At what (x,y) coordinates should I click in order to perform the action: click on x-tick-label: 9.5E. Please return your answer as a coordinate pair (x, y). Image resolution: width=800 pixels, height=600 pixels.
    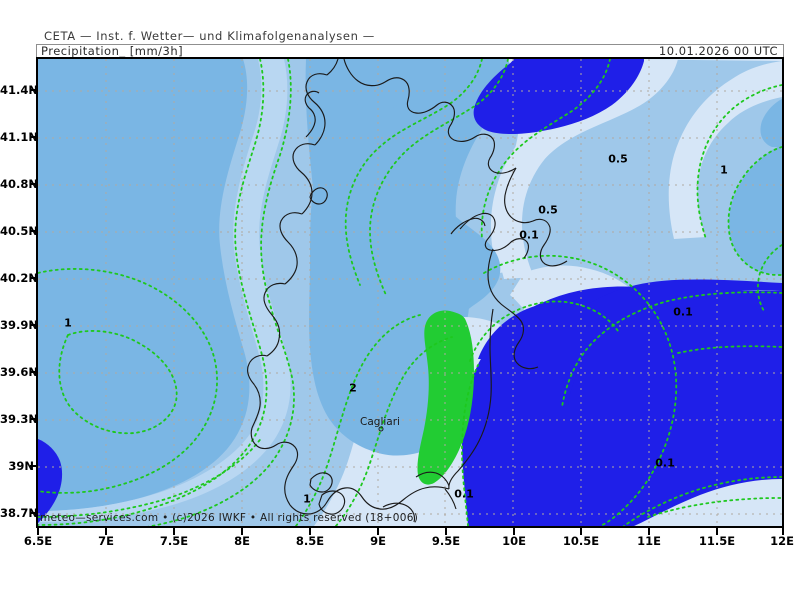
    Looking at the image, I should click on (446, 541).